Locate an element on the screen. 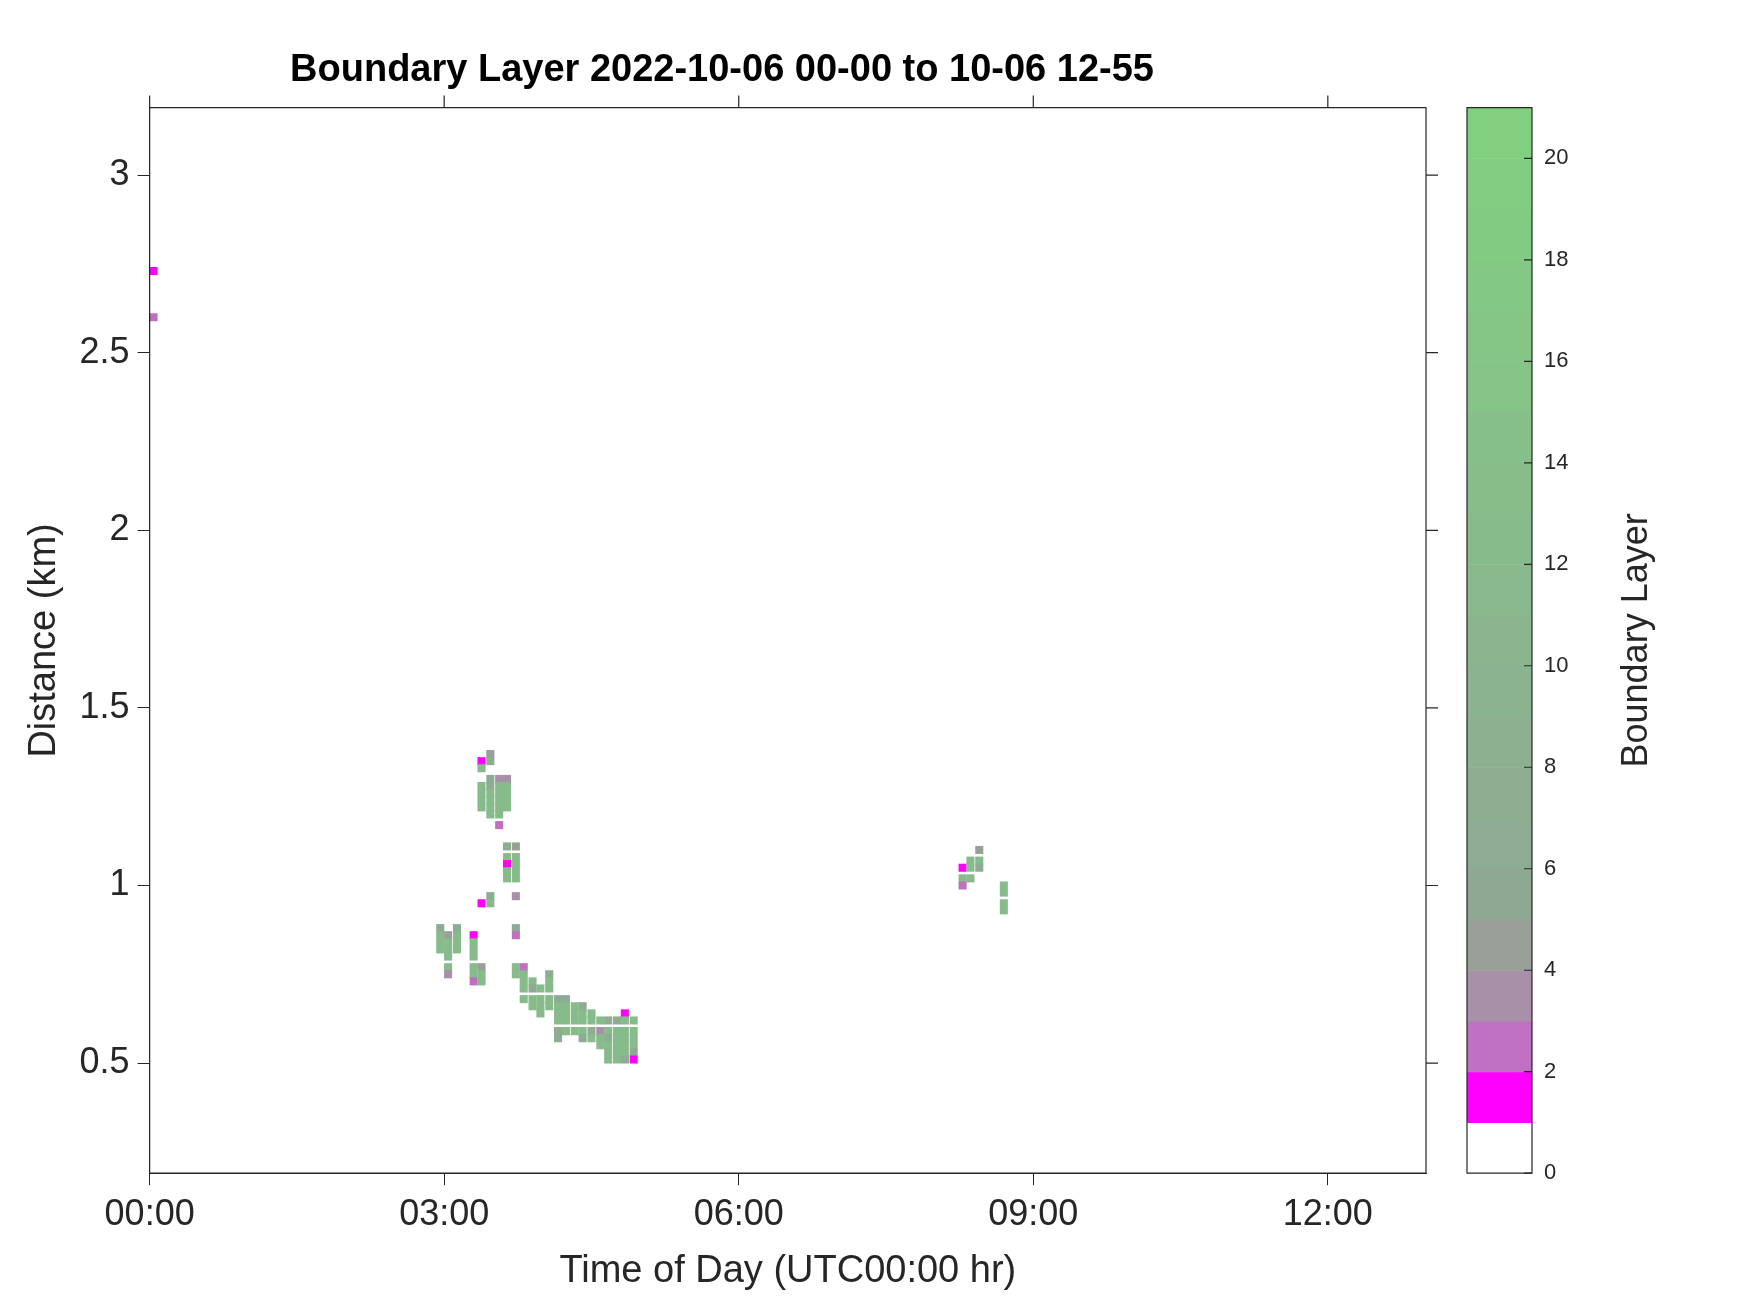  color-bar-label: 2 is located at coordinates (1550, 1070).